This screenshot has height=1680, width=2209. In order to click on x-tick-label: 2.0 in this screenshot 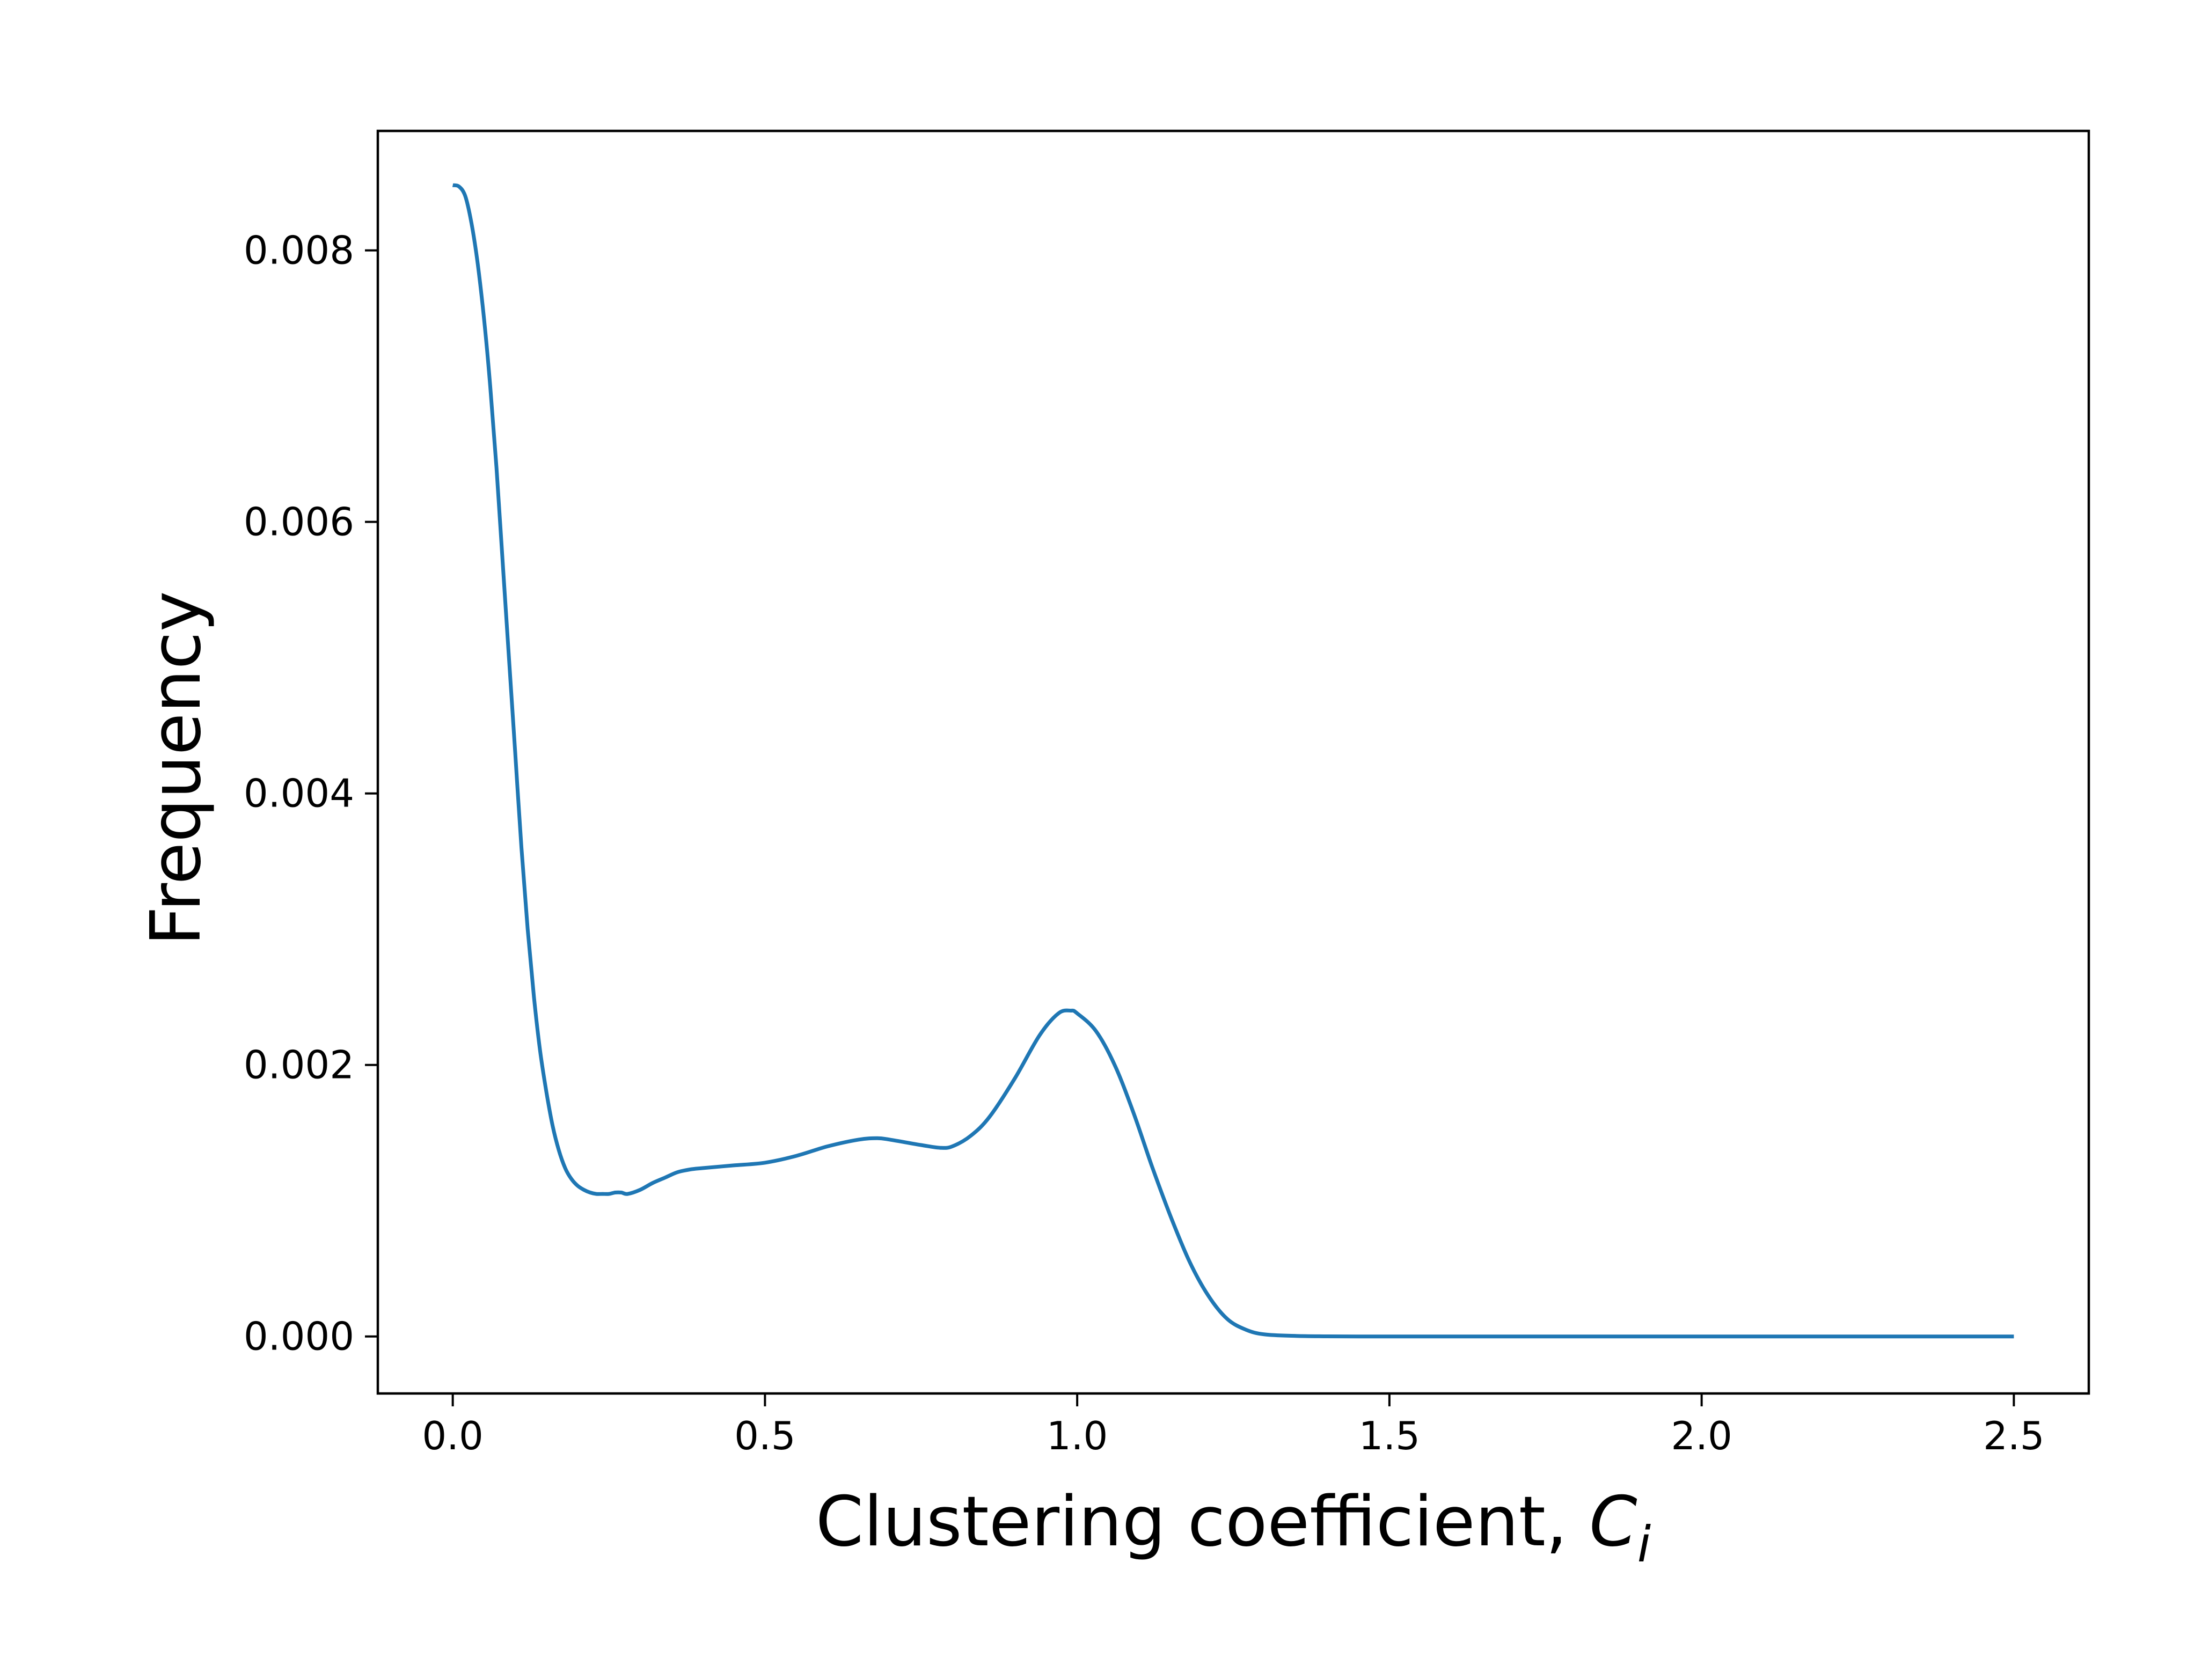, I will do `click(1701, 1435)`.